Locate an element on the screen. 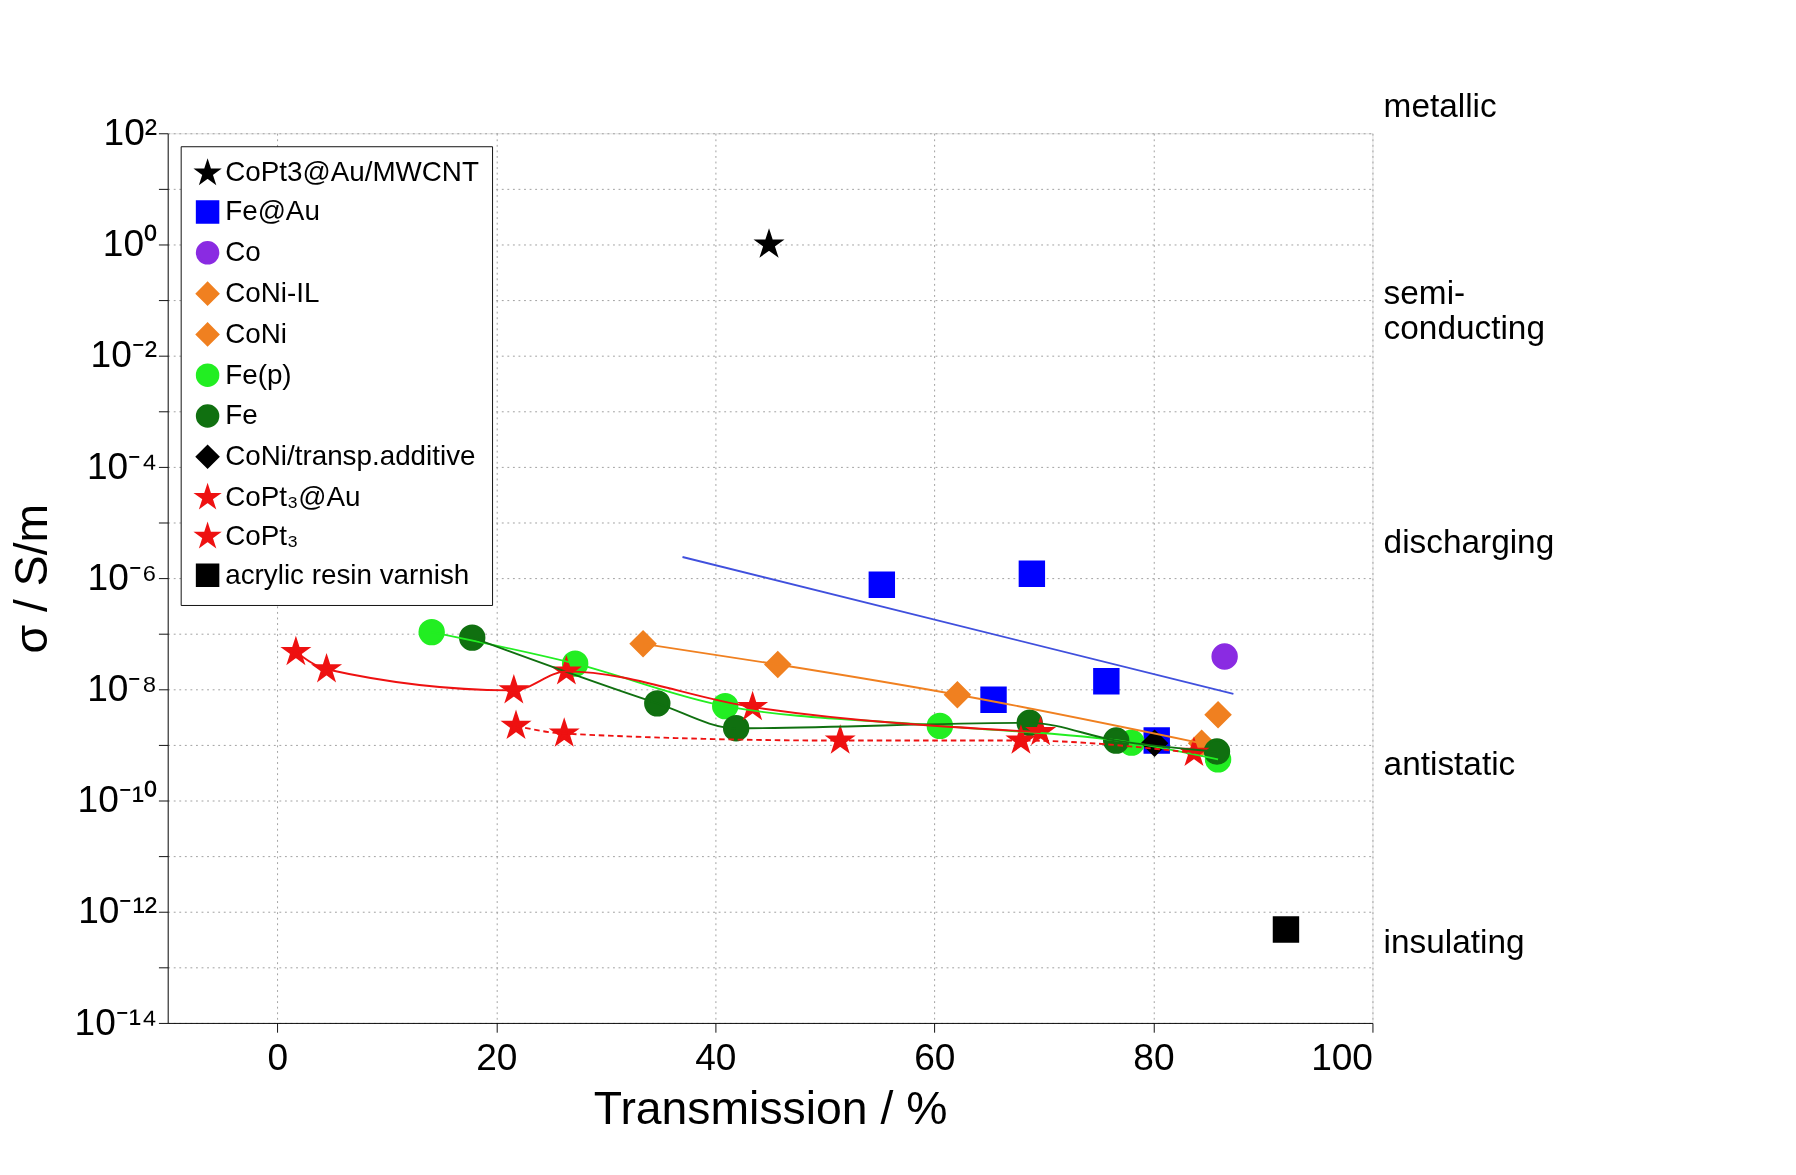 This screenshot has width=1796, height=1175. y-tick-label: 10⁻¹⁰ is located at coordinates (117, 799).